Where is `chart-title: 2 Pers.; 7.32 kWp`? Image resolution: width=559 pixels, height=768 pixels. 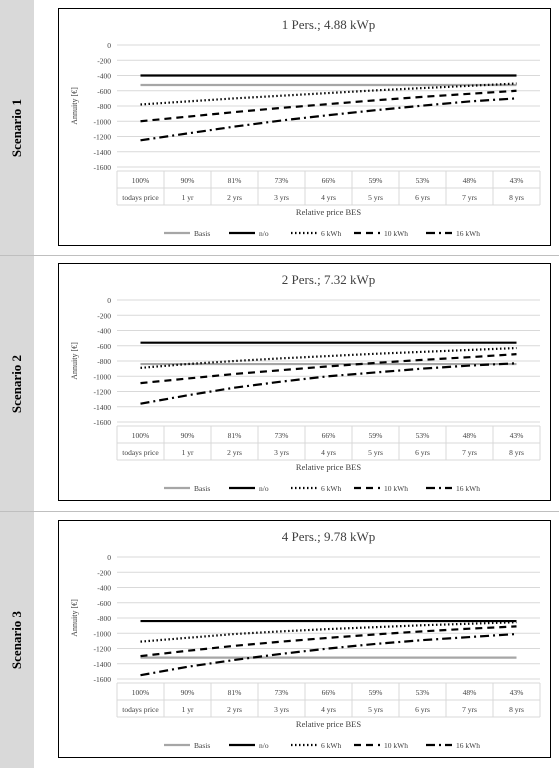
chart-title: 2 Pers.; 7.32 kWp is located at coordinates (329, 279).